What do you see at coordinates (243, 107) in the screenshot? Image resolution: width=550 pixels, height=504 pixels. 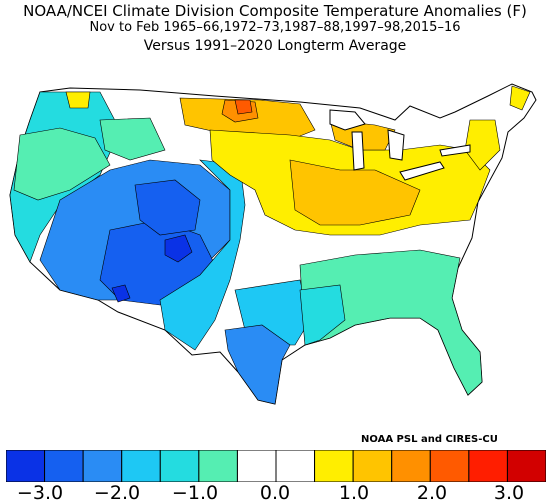 I see `minnesota-hotspot-region` at bounding box center [243, 107].